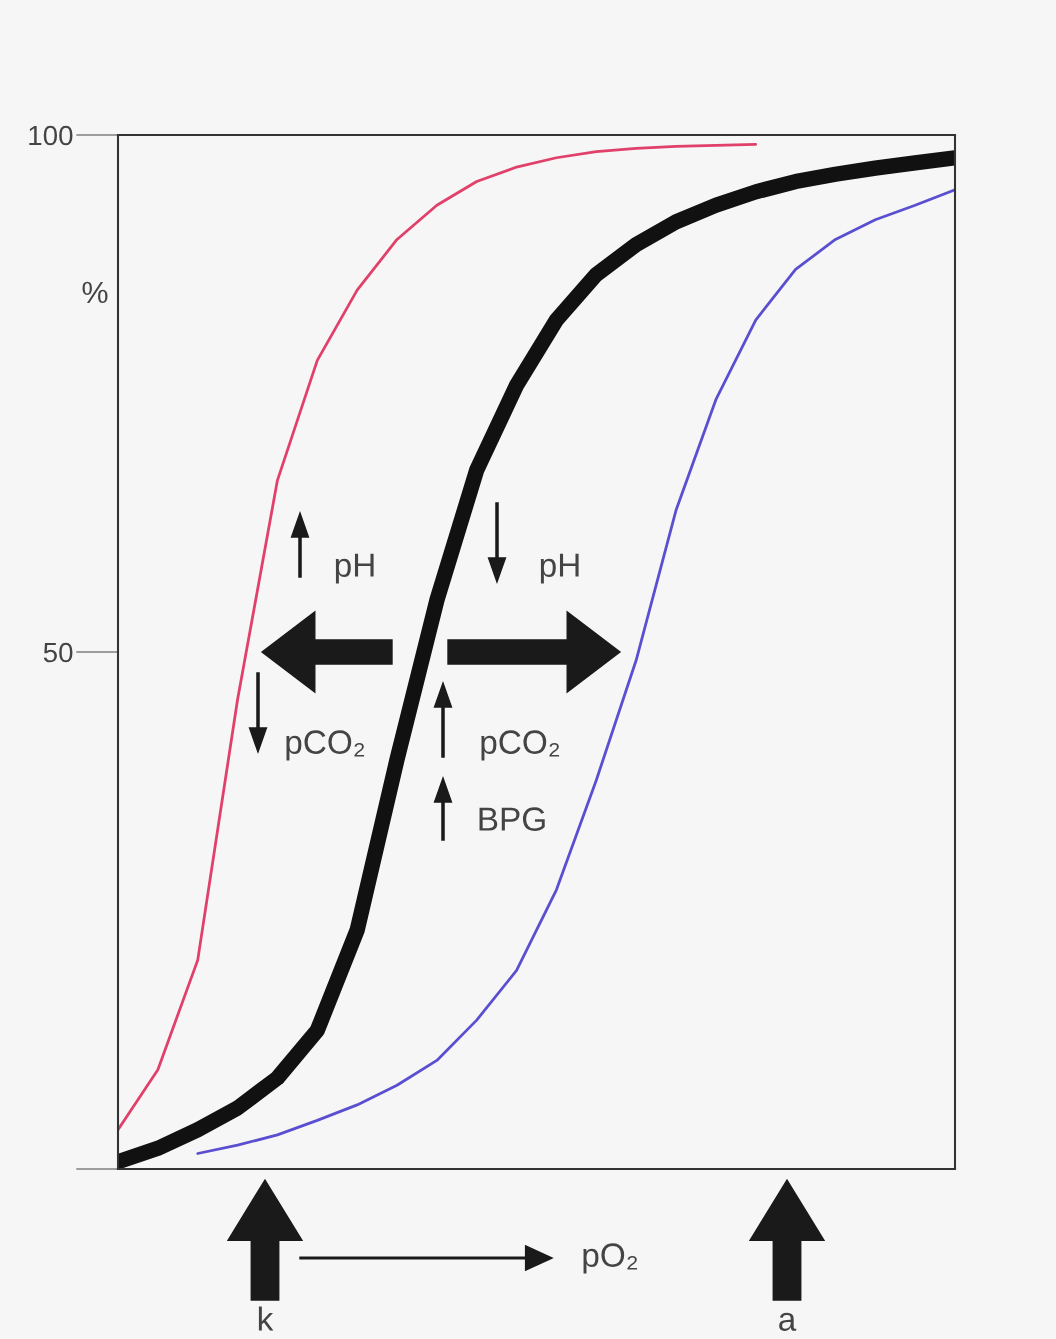 The width and height of the screenshot is (1056, 1339). Describe the element at coordinates (788, 1321) in the screenshot. I see `text: a` at that location.